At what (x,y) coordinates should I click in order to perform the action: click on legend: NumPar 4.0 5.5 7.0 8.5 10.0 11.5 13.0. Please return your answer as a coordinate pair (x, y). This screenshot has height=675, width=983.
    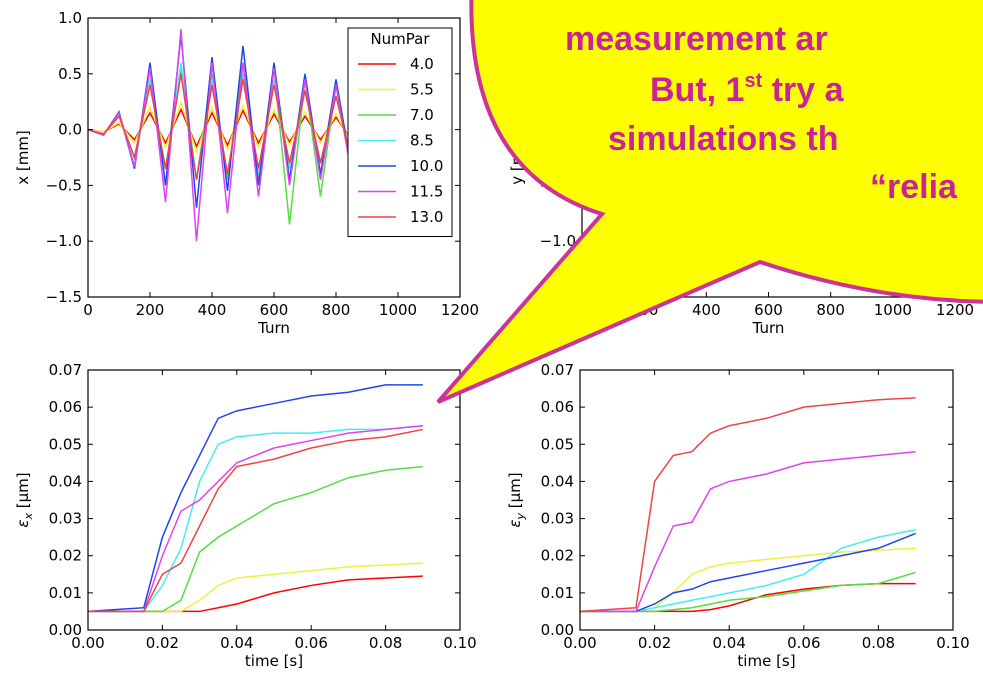
    Looking at the image, I should click on (400, 132).